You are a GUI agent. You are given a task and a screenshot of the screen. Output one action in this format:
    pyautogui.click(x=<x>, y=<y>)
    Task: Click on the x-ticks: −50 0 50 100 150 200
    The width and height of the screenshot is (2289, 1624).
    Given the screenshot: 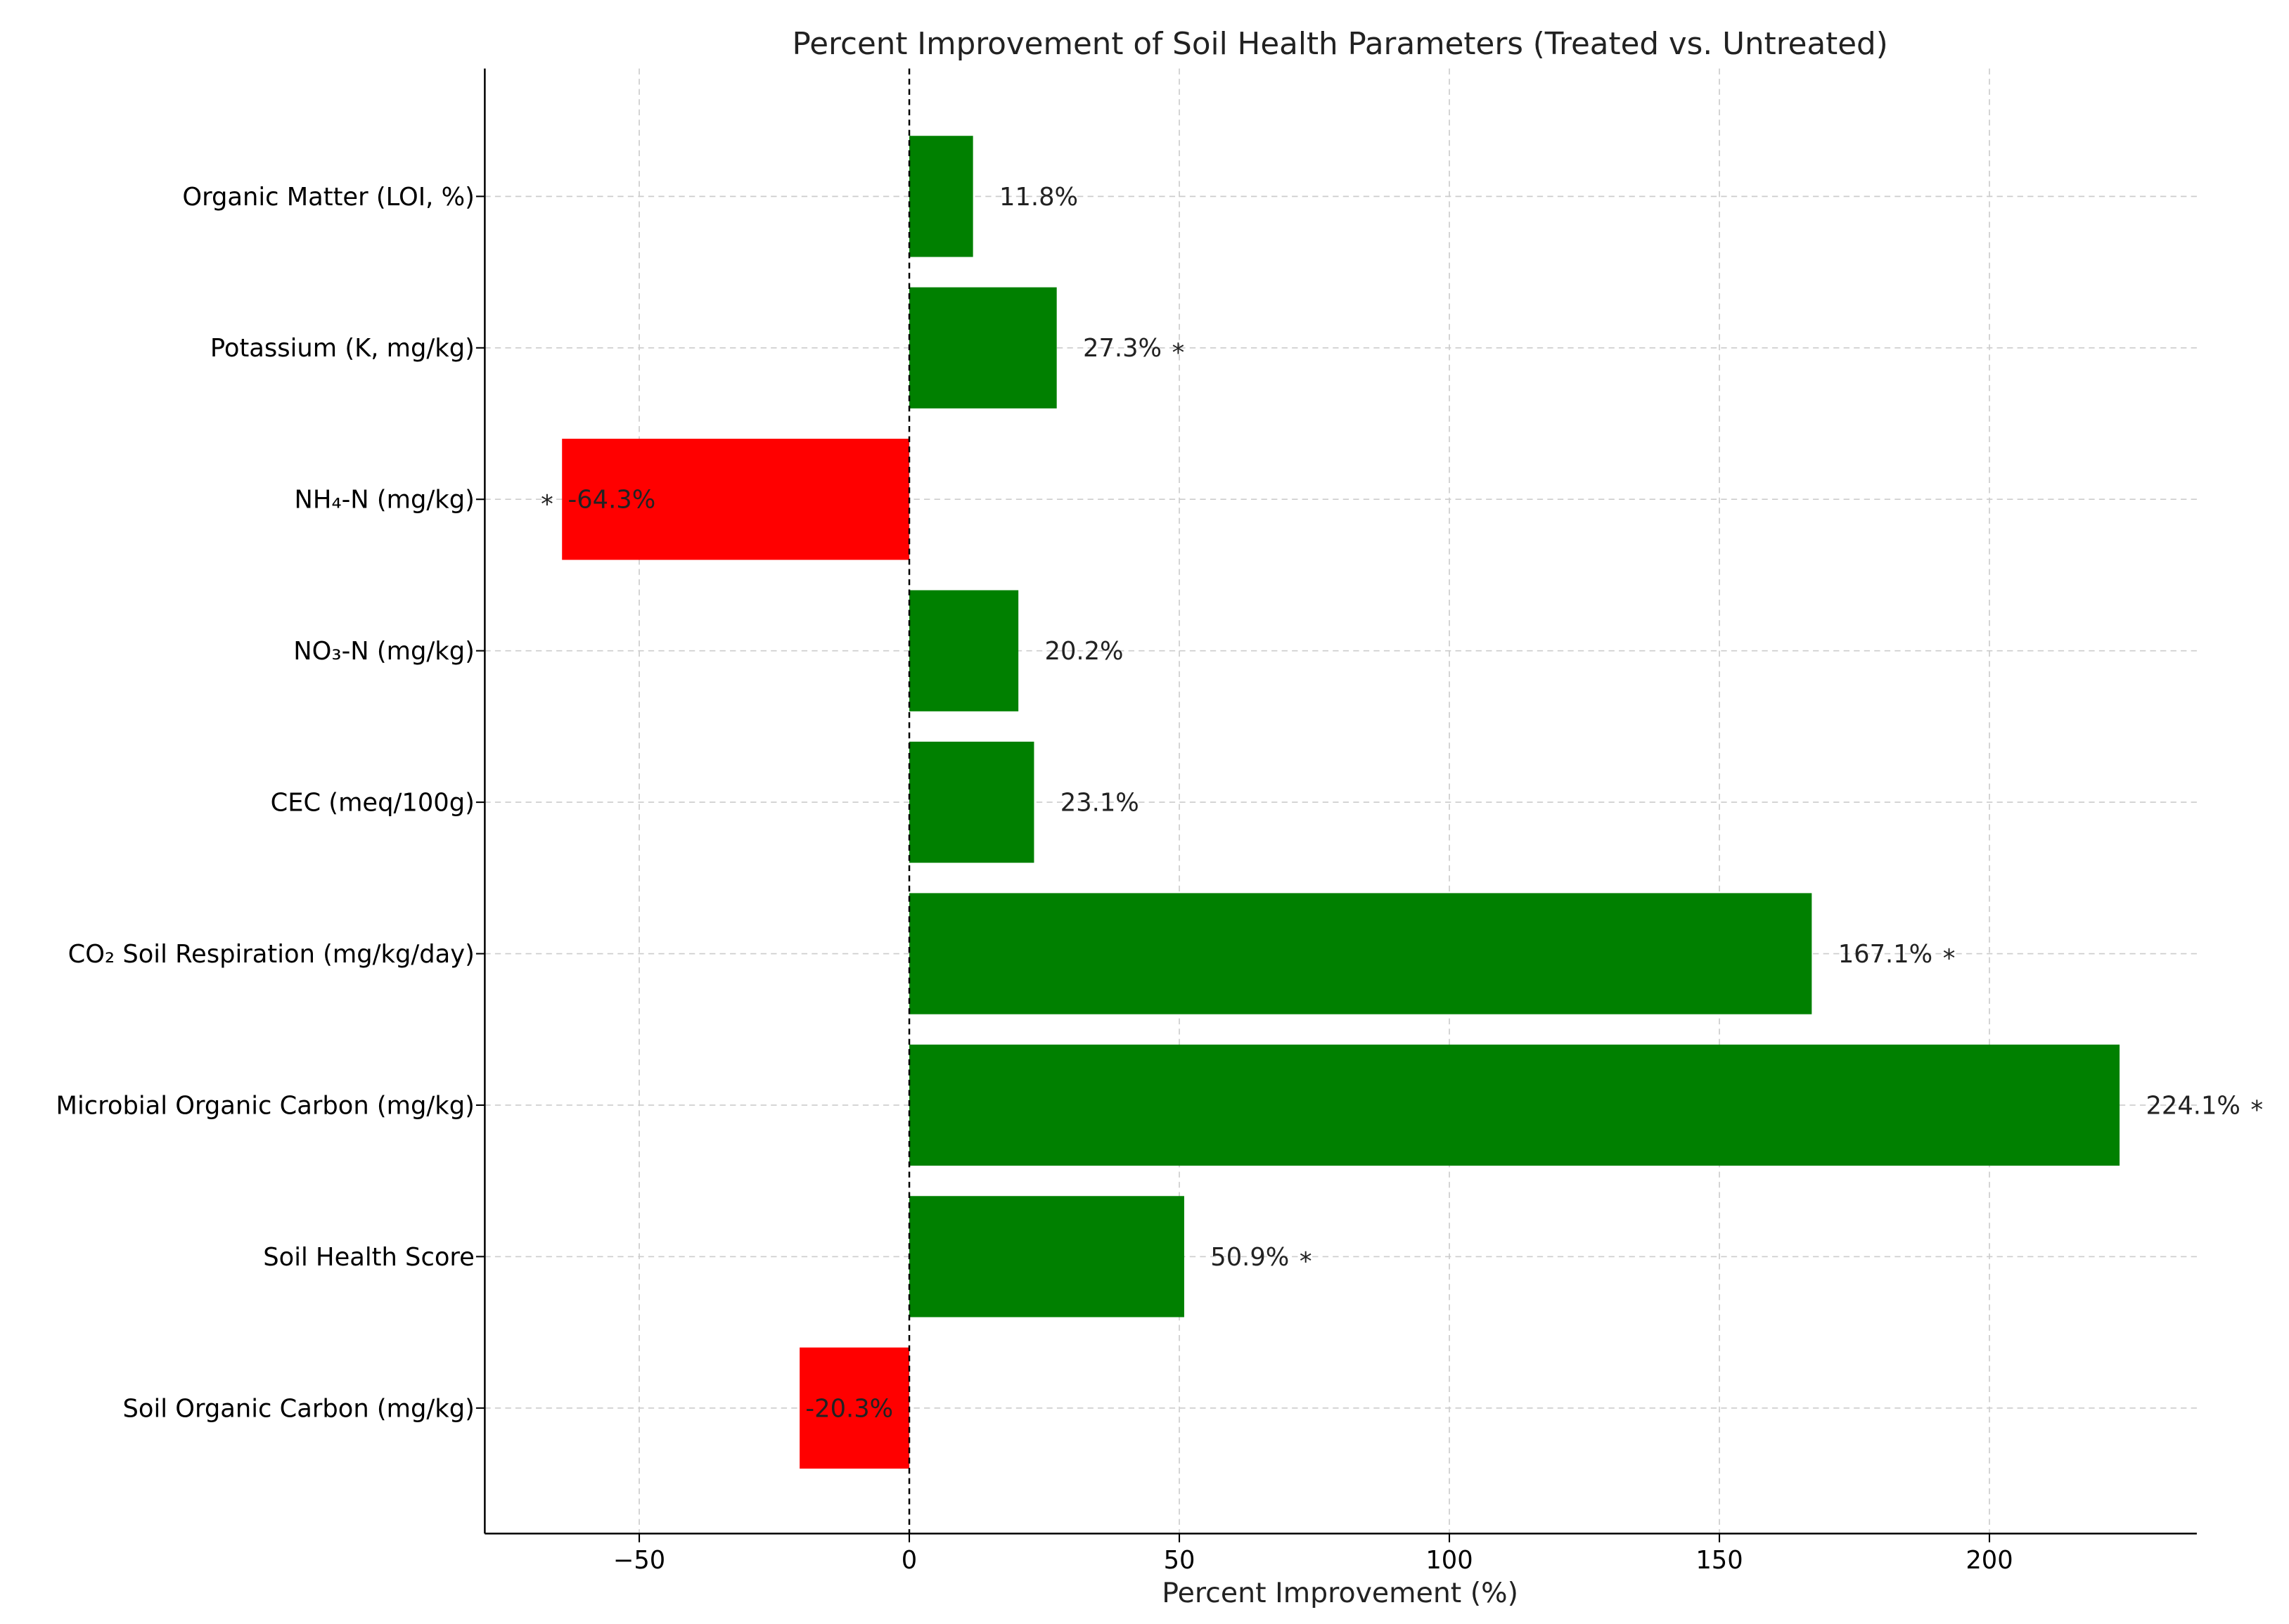 What is the action you would take?
    pyautogui.click(x=1313, y=1554)
    